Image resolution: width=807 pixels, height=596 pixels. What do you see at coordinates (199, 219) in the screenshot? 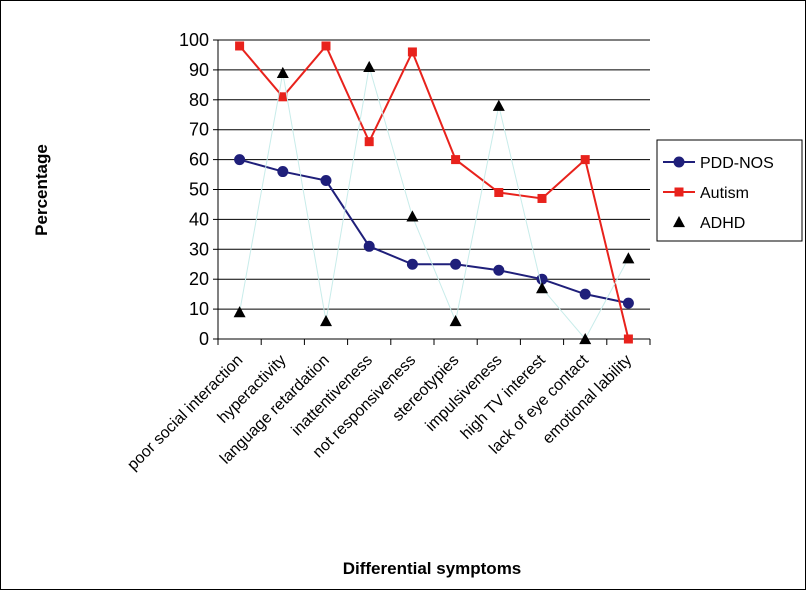
I see `y-tick-label: 40` at bounding box center [199, 219].